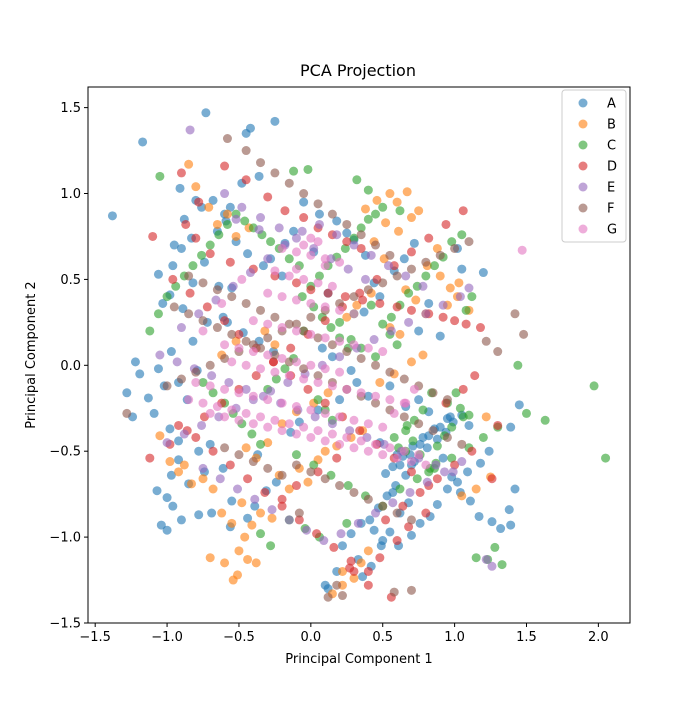  I want to click on legend-marker-G, so click(583, 229).